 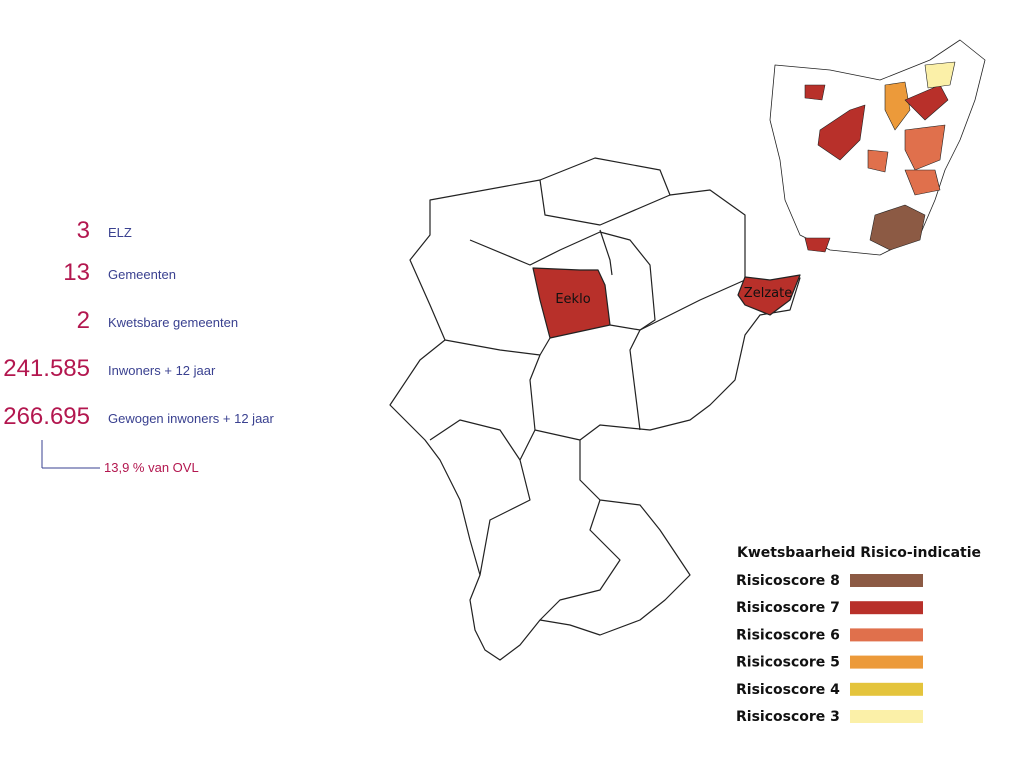 What do you see at coordinates (151, 467) in the screenshot?
I see `note: 13,9 % van OVL` at bounding box center [151, 467].